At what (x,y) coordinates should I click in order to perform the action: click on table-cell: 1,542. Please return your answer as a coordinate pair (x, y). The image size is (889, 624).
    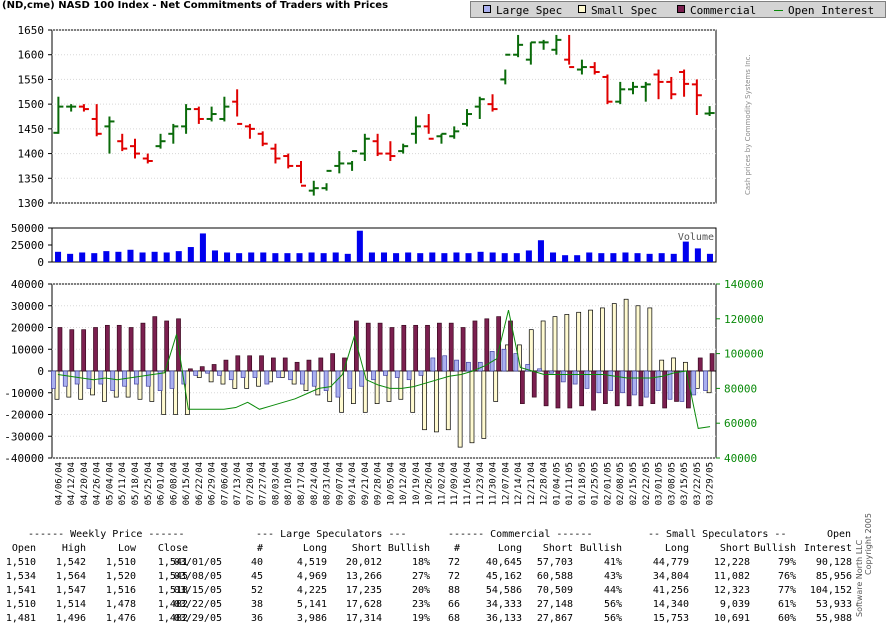
    Looking at the image, I should click on (70, 562).